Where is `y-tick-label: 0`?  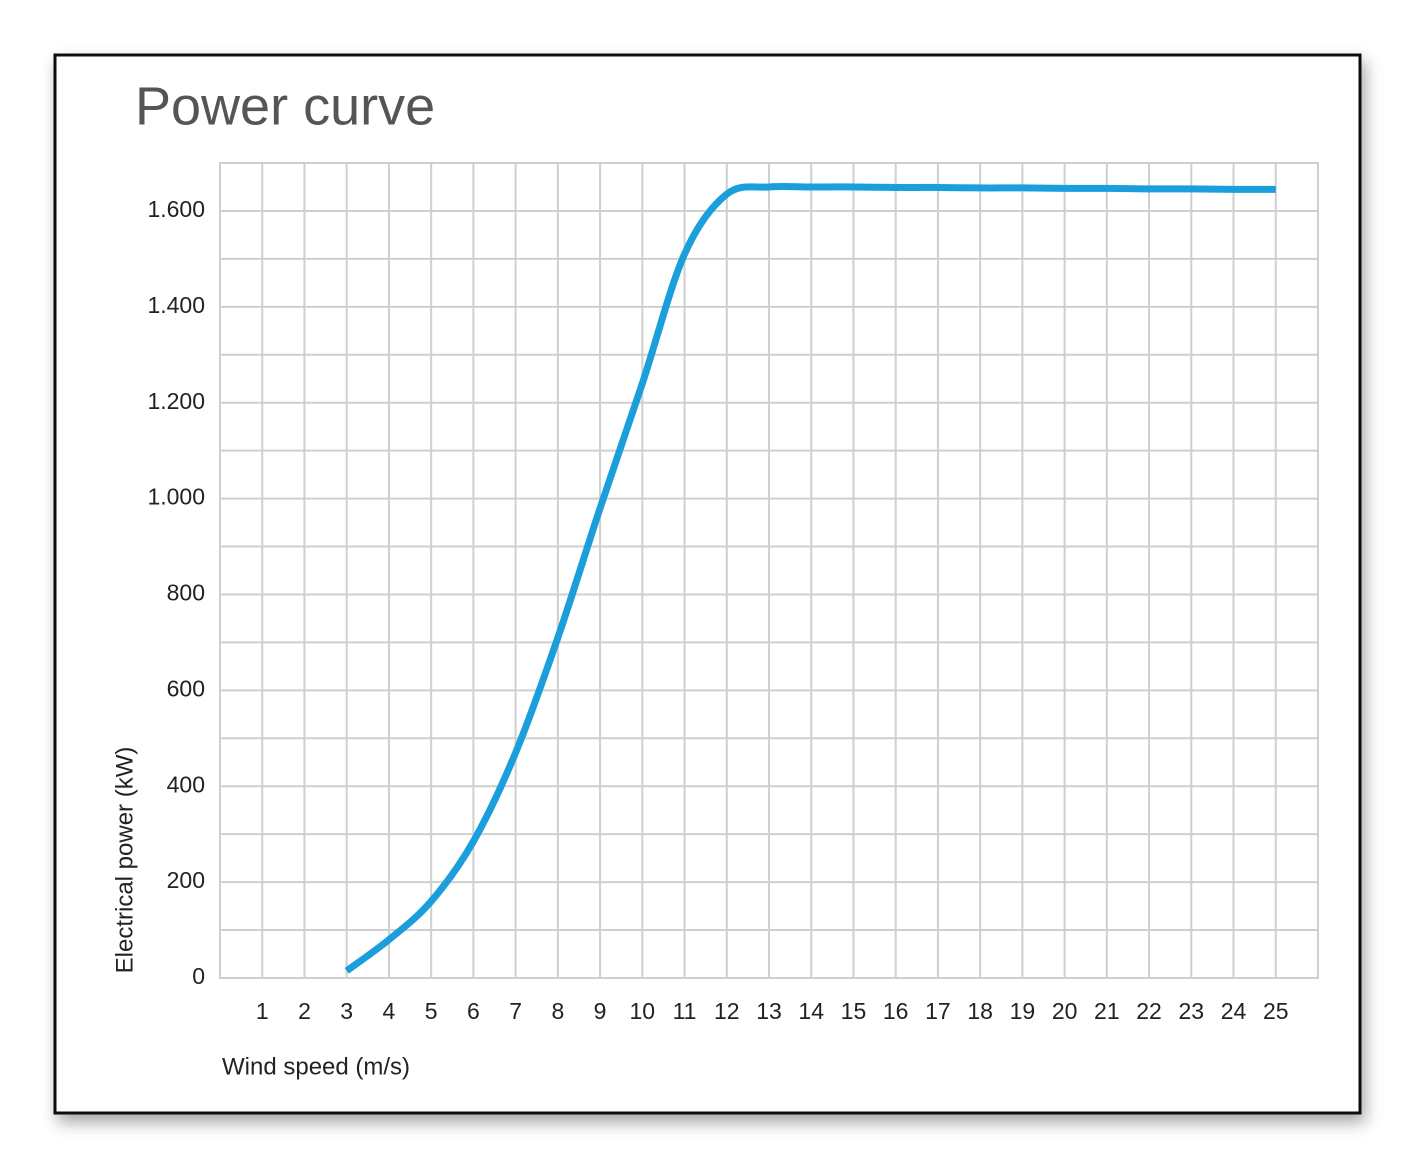 y-tick-label: 0 is located at coordinates (198, 976).